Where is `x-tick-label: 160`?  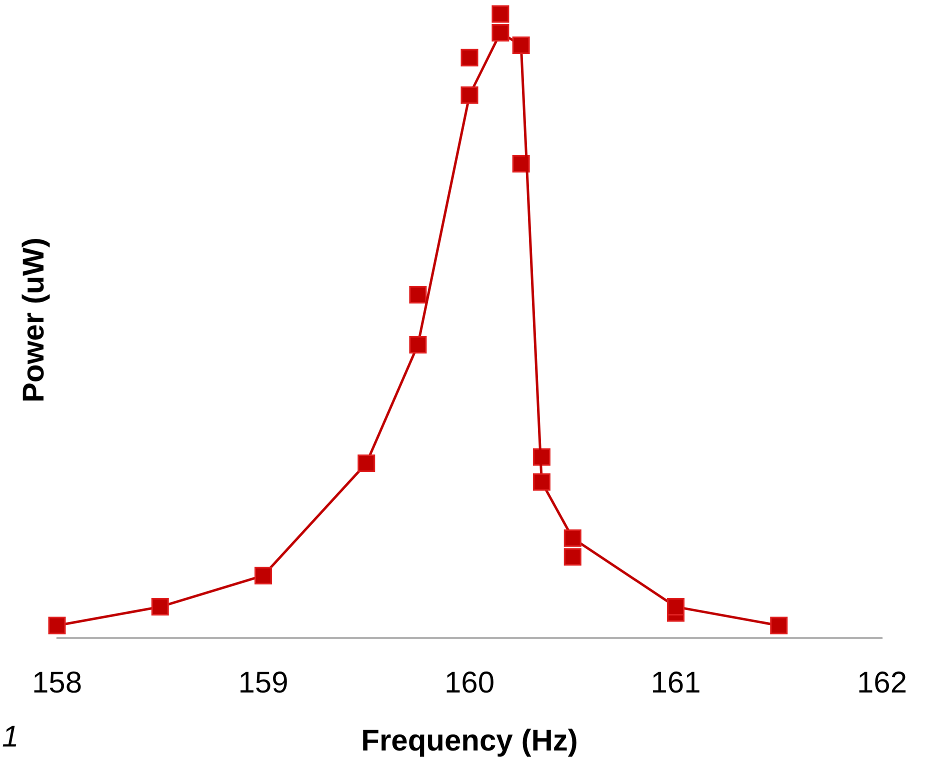 x-tick-label: 160 is located at coordinates (469, 683).